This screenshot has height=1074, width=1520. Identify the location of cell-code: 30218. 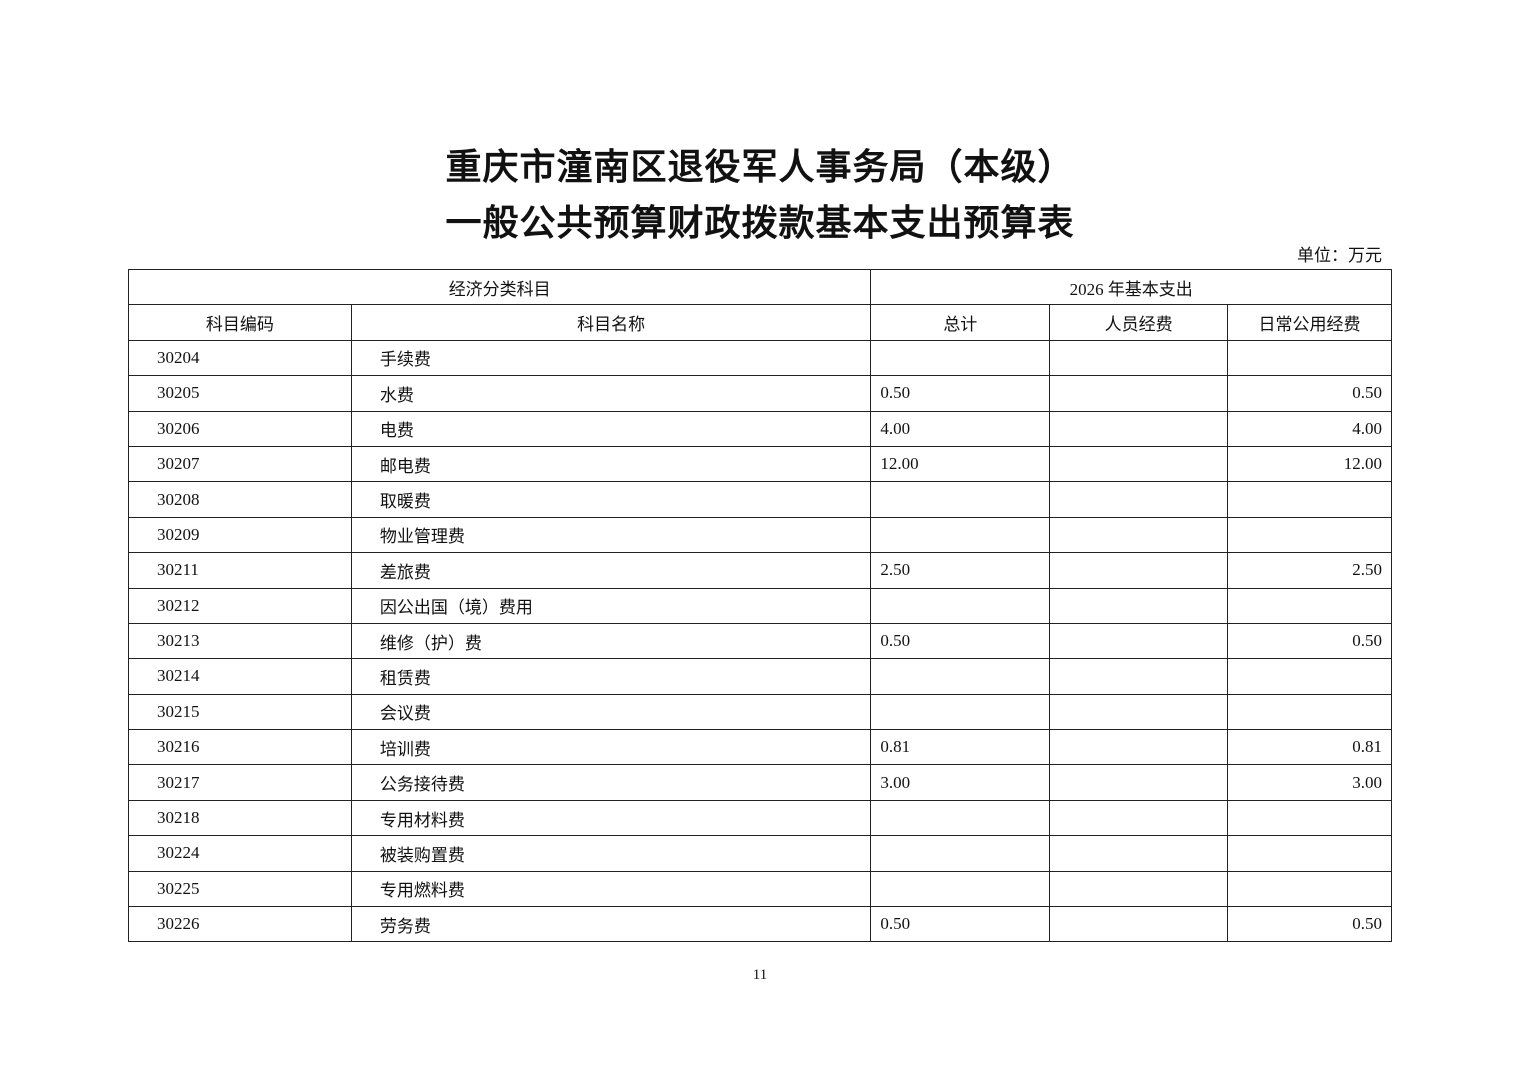
(240, 818).